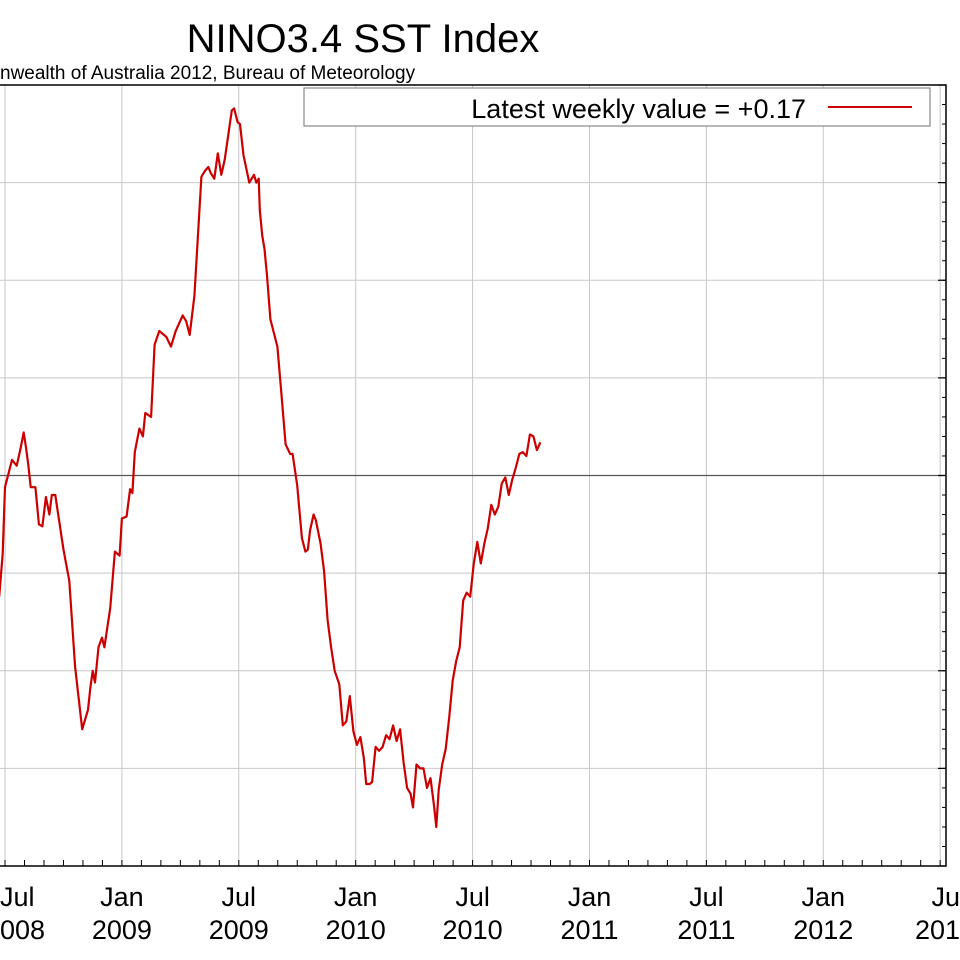  Describe the element at coordinates (638, 109) in the screenshot. I see `legend-label: Latest weekly value = +0.17` at that location.